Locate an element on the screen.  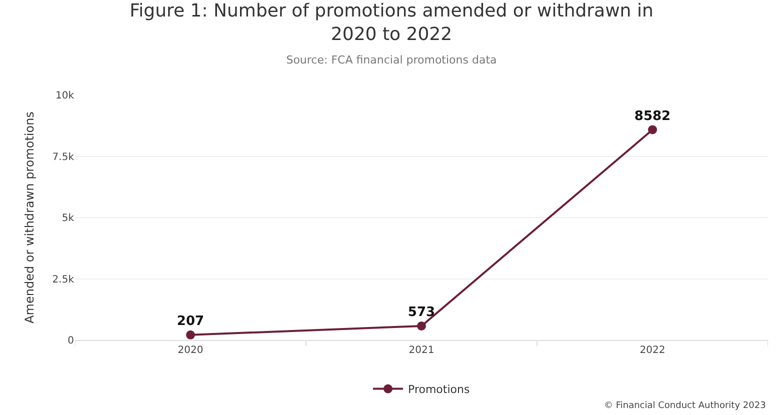
y-tick-label: 0 is located at coordinates (71, 341).